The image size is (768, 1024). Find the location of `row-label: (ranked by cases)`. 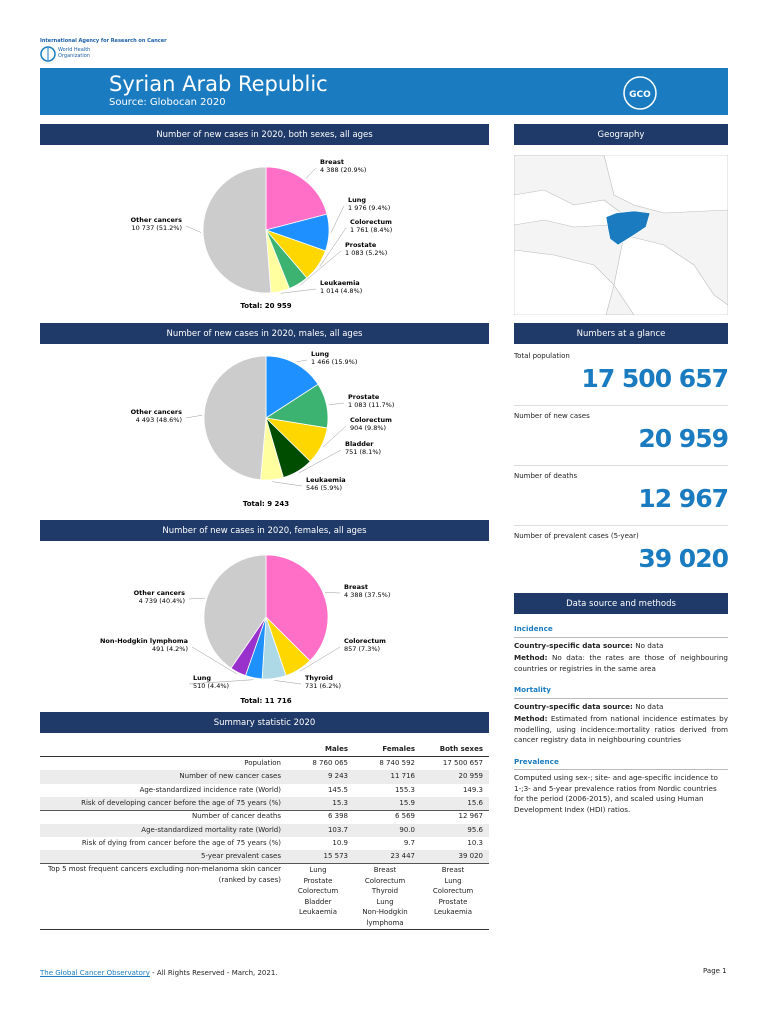

row-label: (ranked by cases) is located at coordinates (249, 879).